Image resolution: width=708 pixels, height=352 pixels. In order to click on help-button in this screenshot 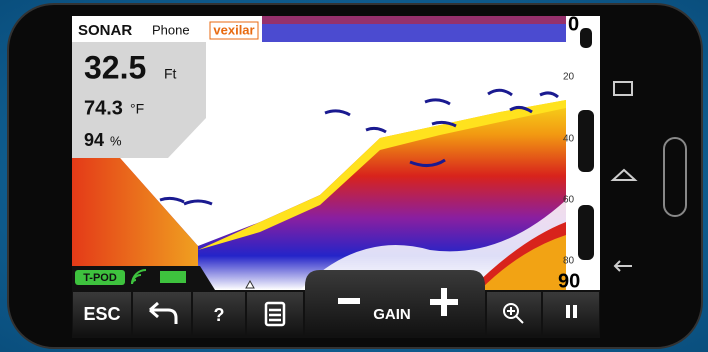, I will do `click(219, 314)`.